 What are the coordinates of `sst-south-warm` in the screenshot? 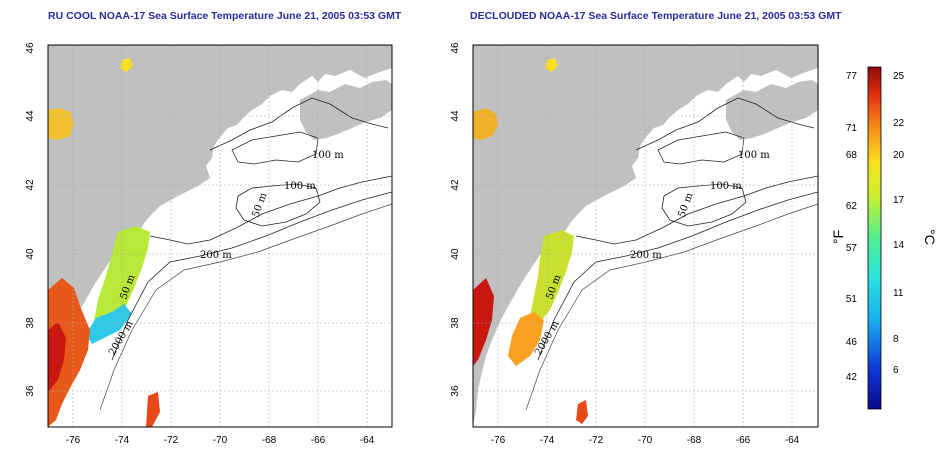 It's located at (69, 352).